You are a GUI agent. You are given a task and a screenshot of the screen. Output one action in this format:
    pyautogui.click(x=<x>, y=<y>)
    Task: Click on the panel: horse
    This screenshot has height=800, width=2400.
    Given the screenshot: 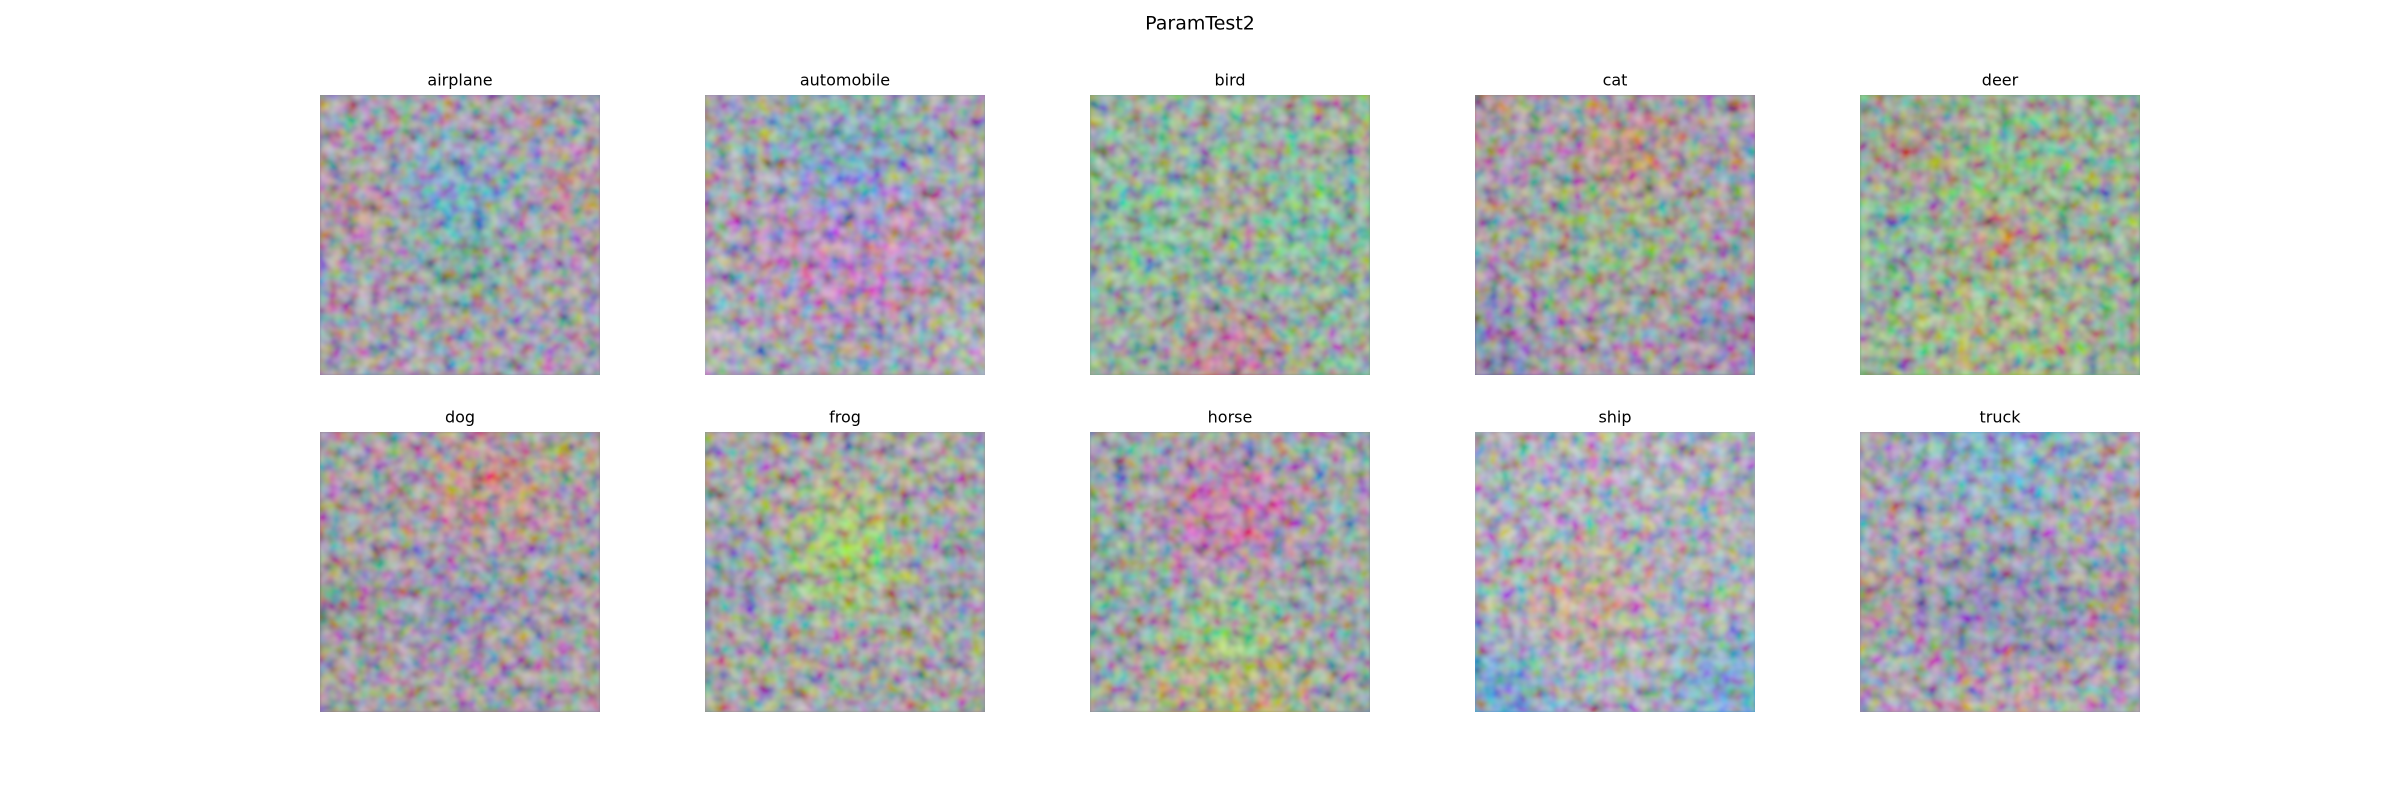 What is the action you would take?
    pyautogui.click(x=1230, y=560)
    